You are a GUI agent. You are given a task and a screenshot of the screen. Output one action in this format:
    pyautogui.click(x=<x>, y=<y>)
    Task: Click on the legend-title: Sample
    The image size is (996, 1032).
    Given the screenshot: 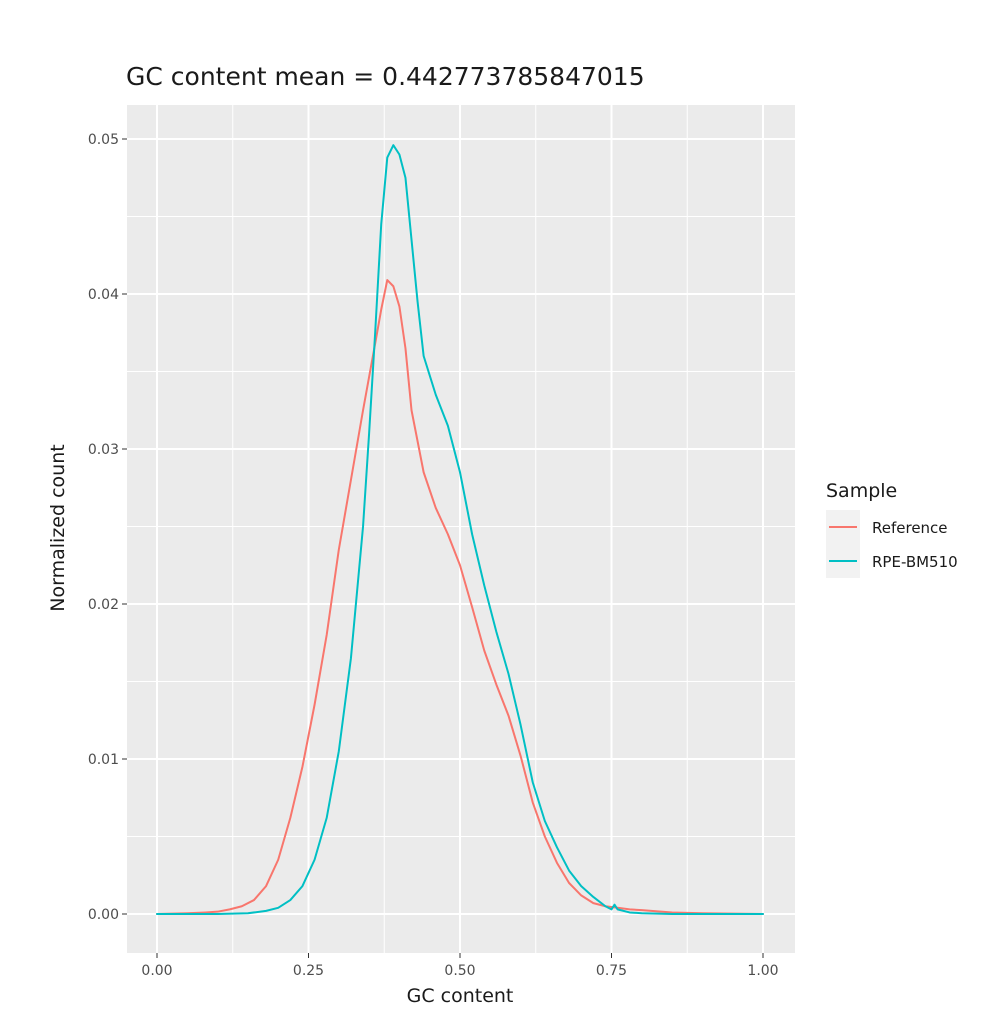 What is the action you would take?
    pyautogui.click(x=861, y=491)
    